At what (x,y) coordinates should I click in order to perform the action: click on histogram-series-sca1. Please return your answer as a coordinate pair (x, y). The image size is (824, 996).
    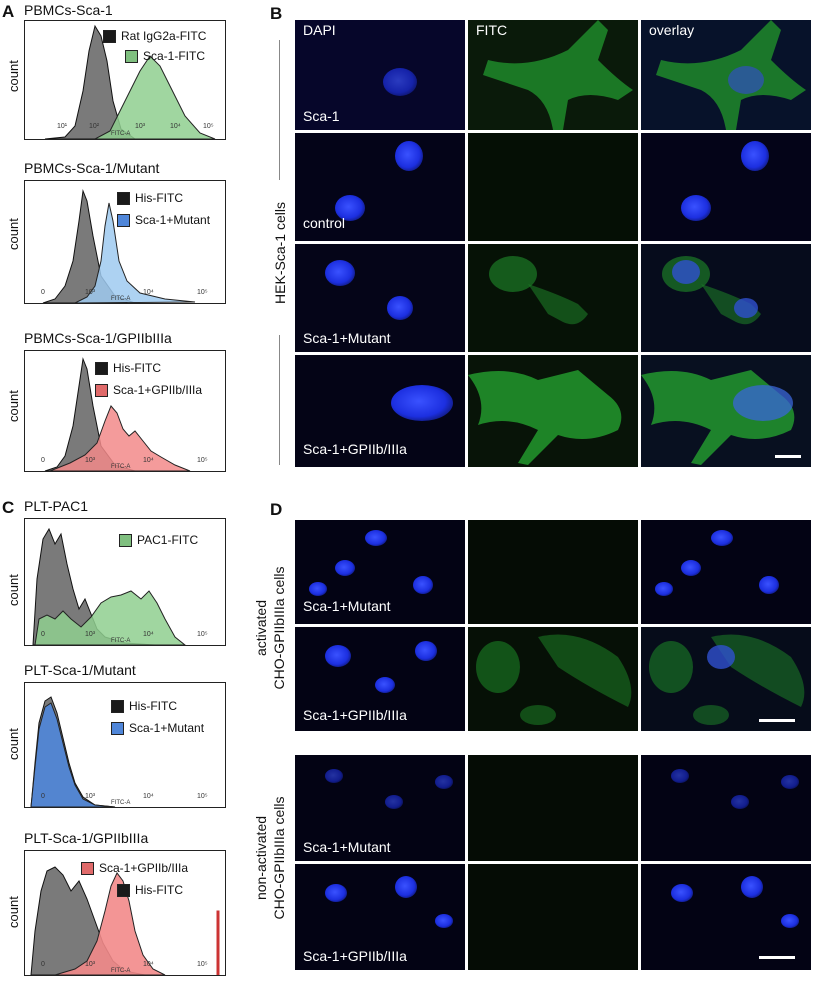
    Looking at the image, I should click on (155, 97).